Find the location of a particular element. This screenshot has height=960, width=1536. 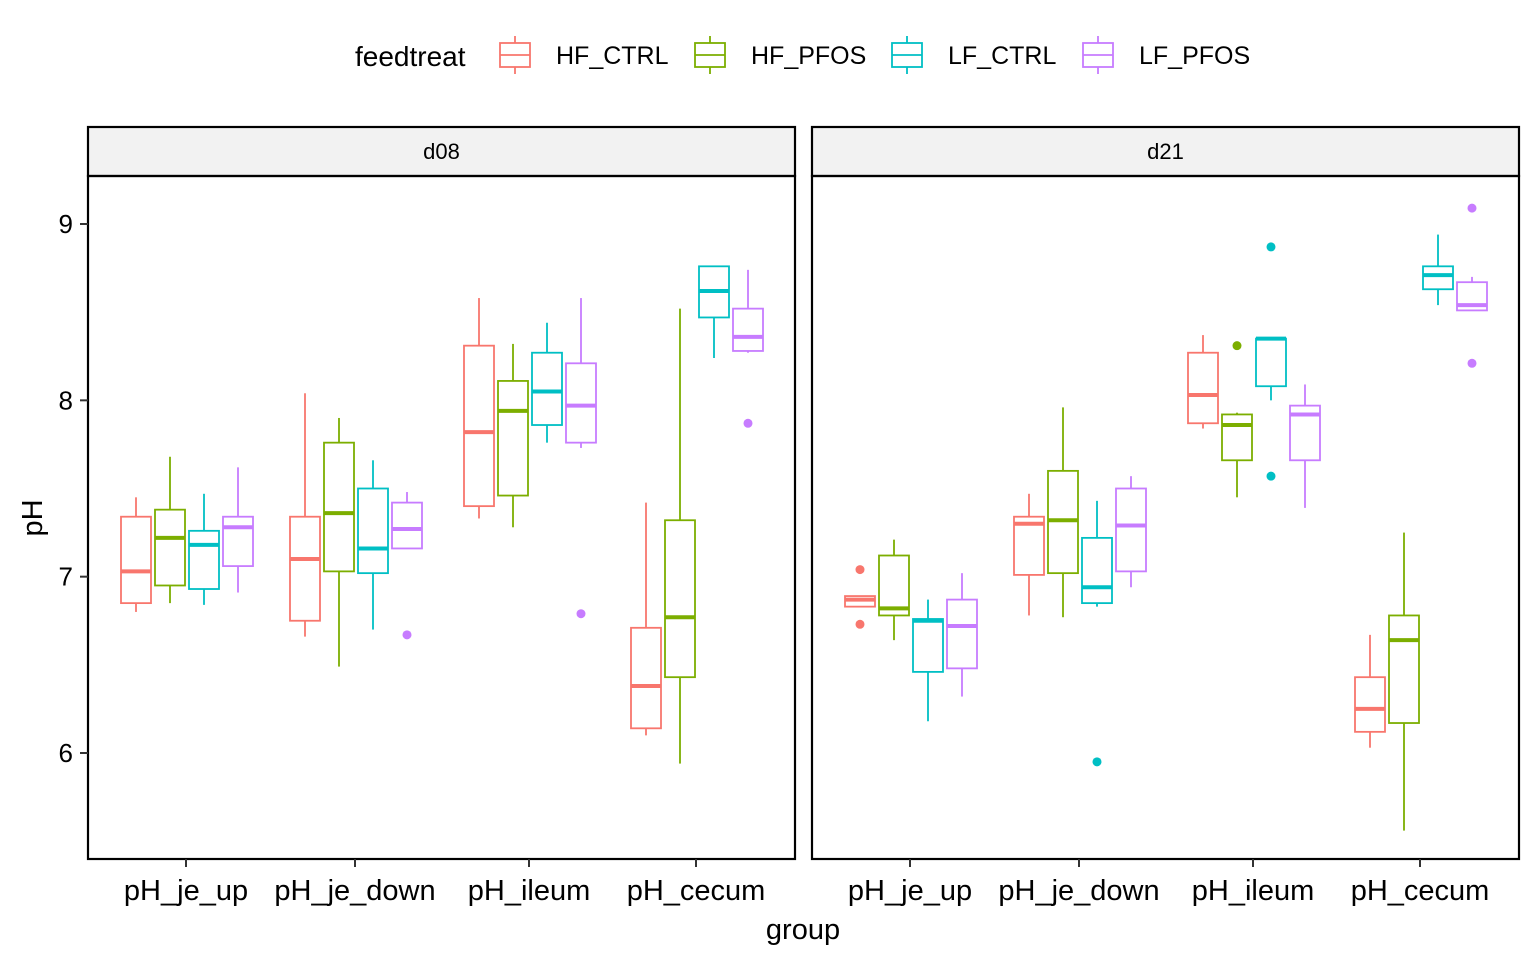

legend-label: LF_PFOS is located at coordinates (1194, 56).